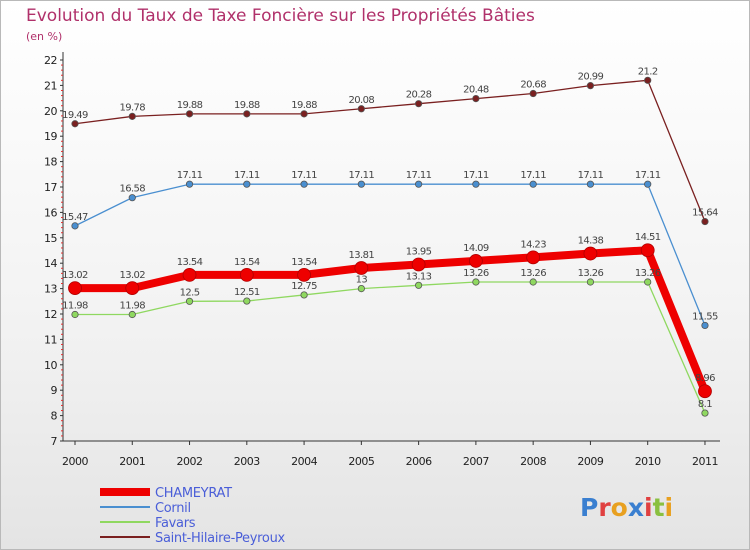 The height and width of the screenshot is (550, 750). What do you see at coordinates (705, 461) in the screenshot?
I see `x-tick-label: 2011` at bounding box center [705, 461].